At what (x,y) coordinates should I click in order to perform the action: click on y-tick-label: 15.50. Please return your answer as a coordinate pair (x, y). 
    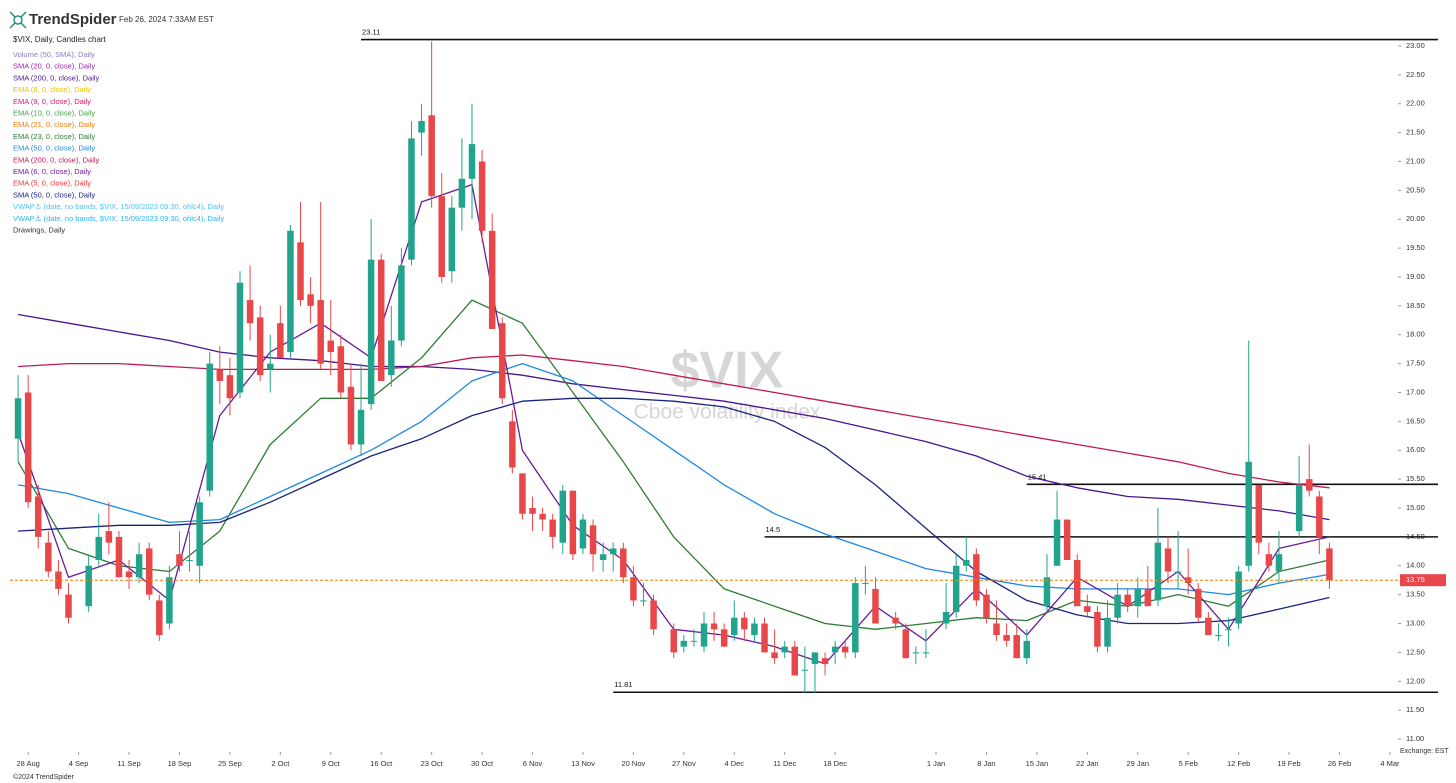
    Looking at the image, I should click on (1415, 478).